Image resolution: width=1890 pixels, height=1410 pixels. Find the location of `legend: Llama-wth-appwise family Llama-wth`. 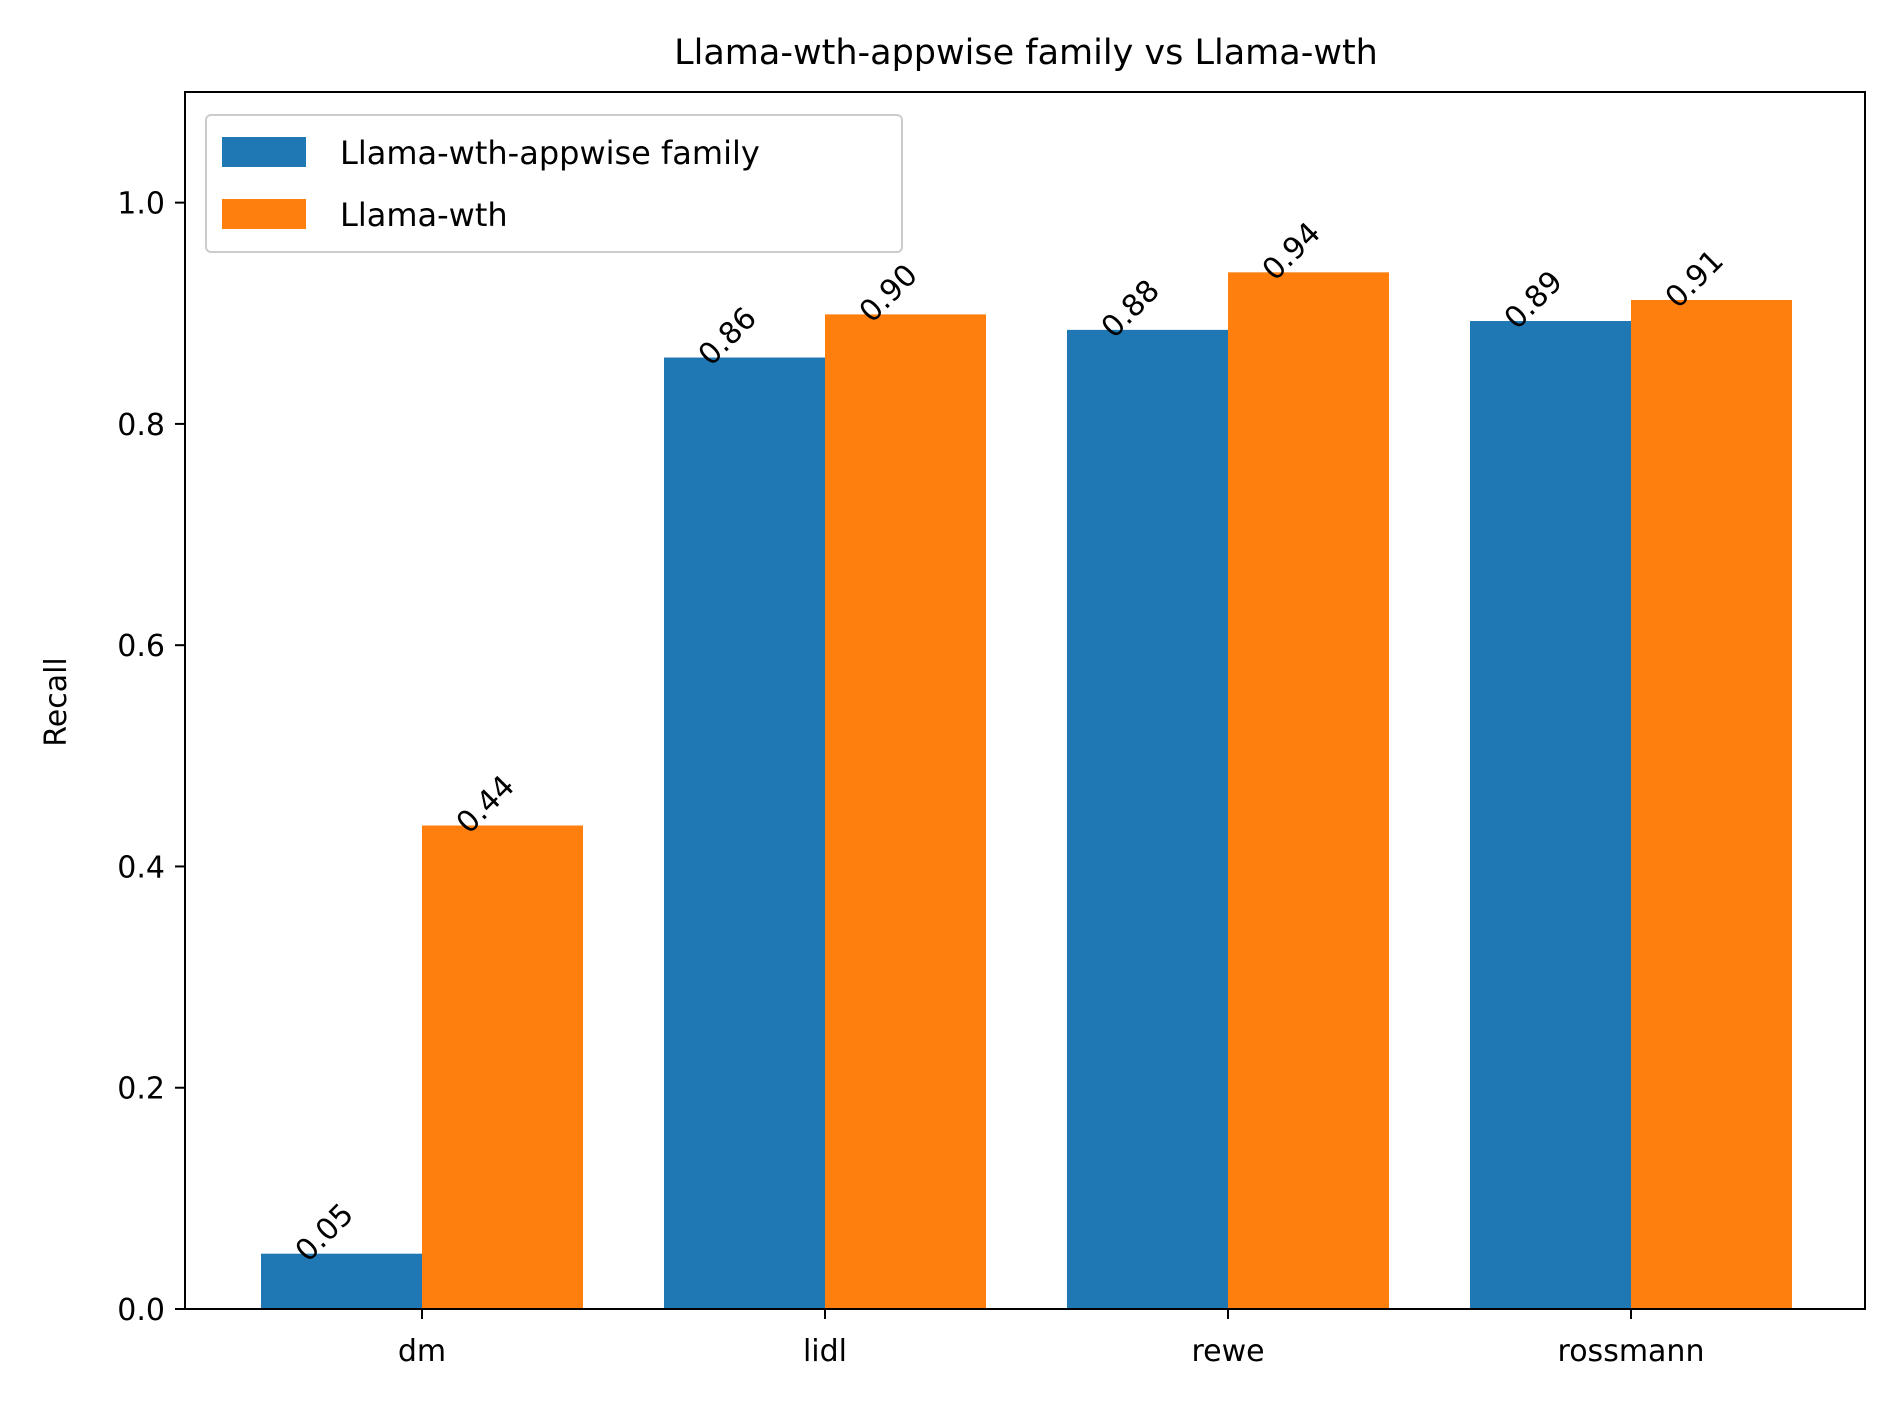

legend: Llama-wth-appwise family Llama-wth is located at coordinates (554, 183).